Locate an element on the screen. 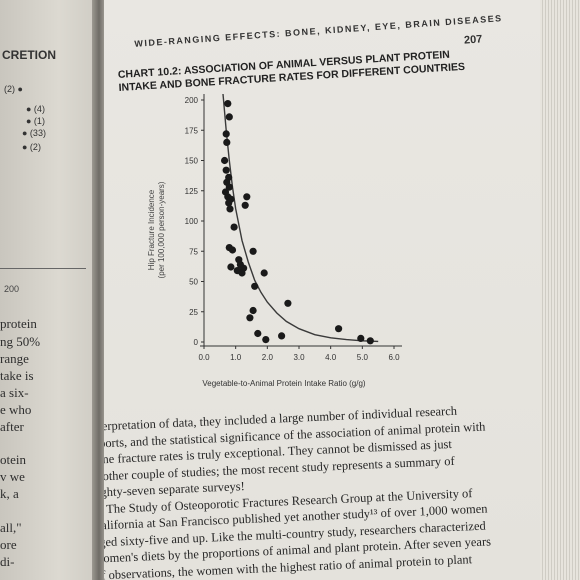 The width and height of the screenshot is (580, 580). fit-curve-layer is located at coordinates (300, 218).